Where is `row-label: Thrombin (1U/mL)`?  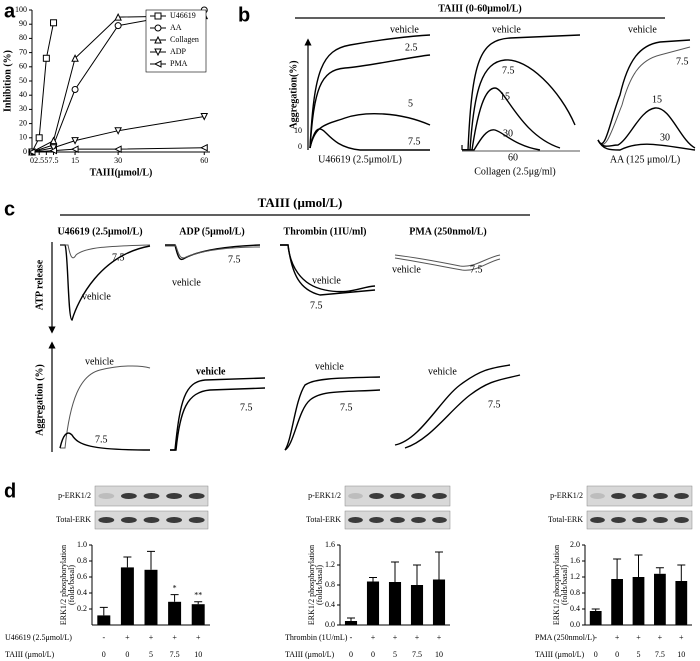
row-label: Thrombin (1U/mL) is located at coordinates (316, 637).